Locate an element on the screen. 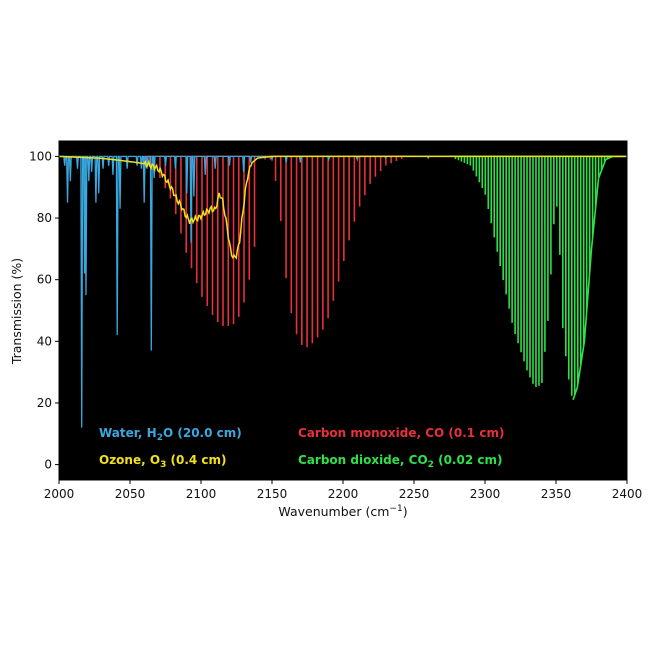 This screenshot has width=650, height=650. legend-co-text: Carbon monoxide, CO (0.1 cm) is located at coordinates (401, 433).